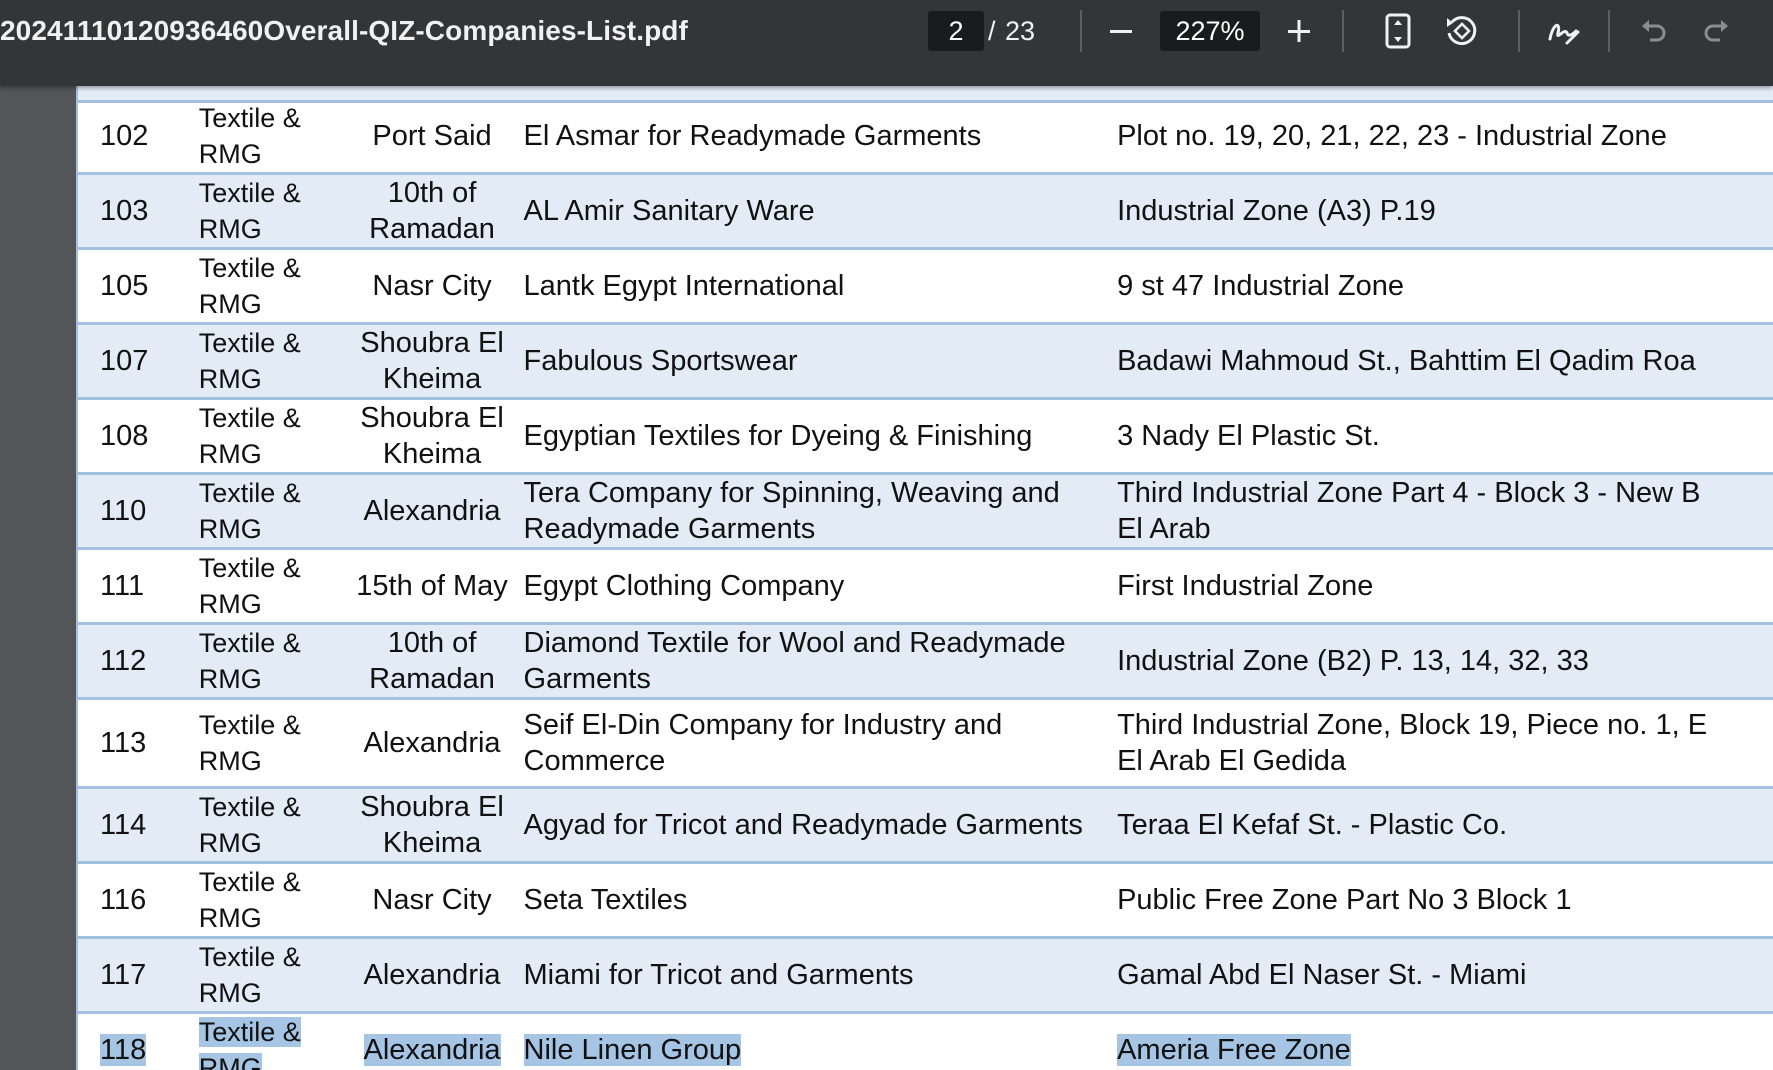  I want to click on city-cell: Port Said, so click(432, 137).